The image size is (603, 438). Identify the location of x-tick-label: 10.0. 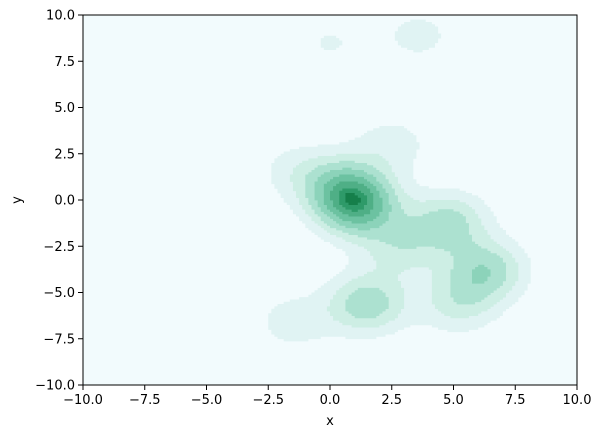
(577, 400).